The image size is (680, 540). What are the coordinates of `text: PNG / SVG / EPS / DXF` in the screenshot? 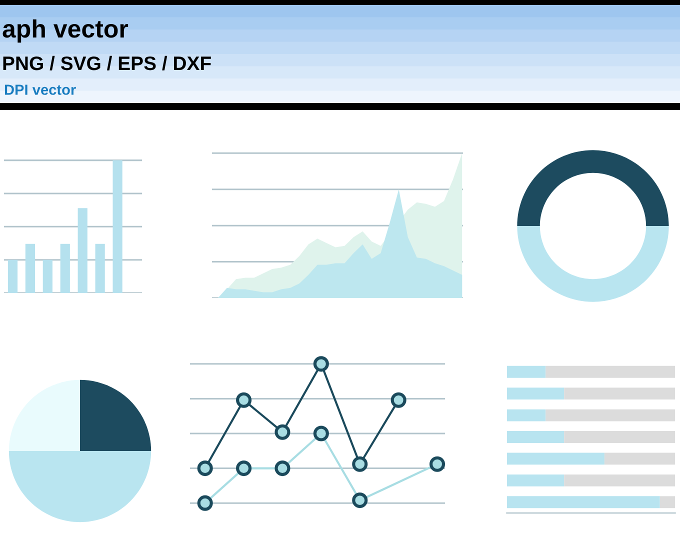 It's located at (107, 63).